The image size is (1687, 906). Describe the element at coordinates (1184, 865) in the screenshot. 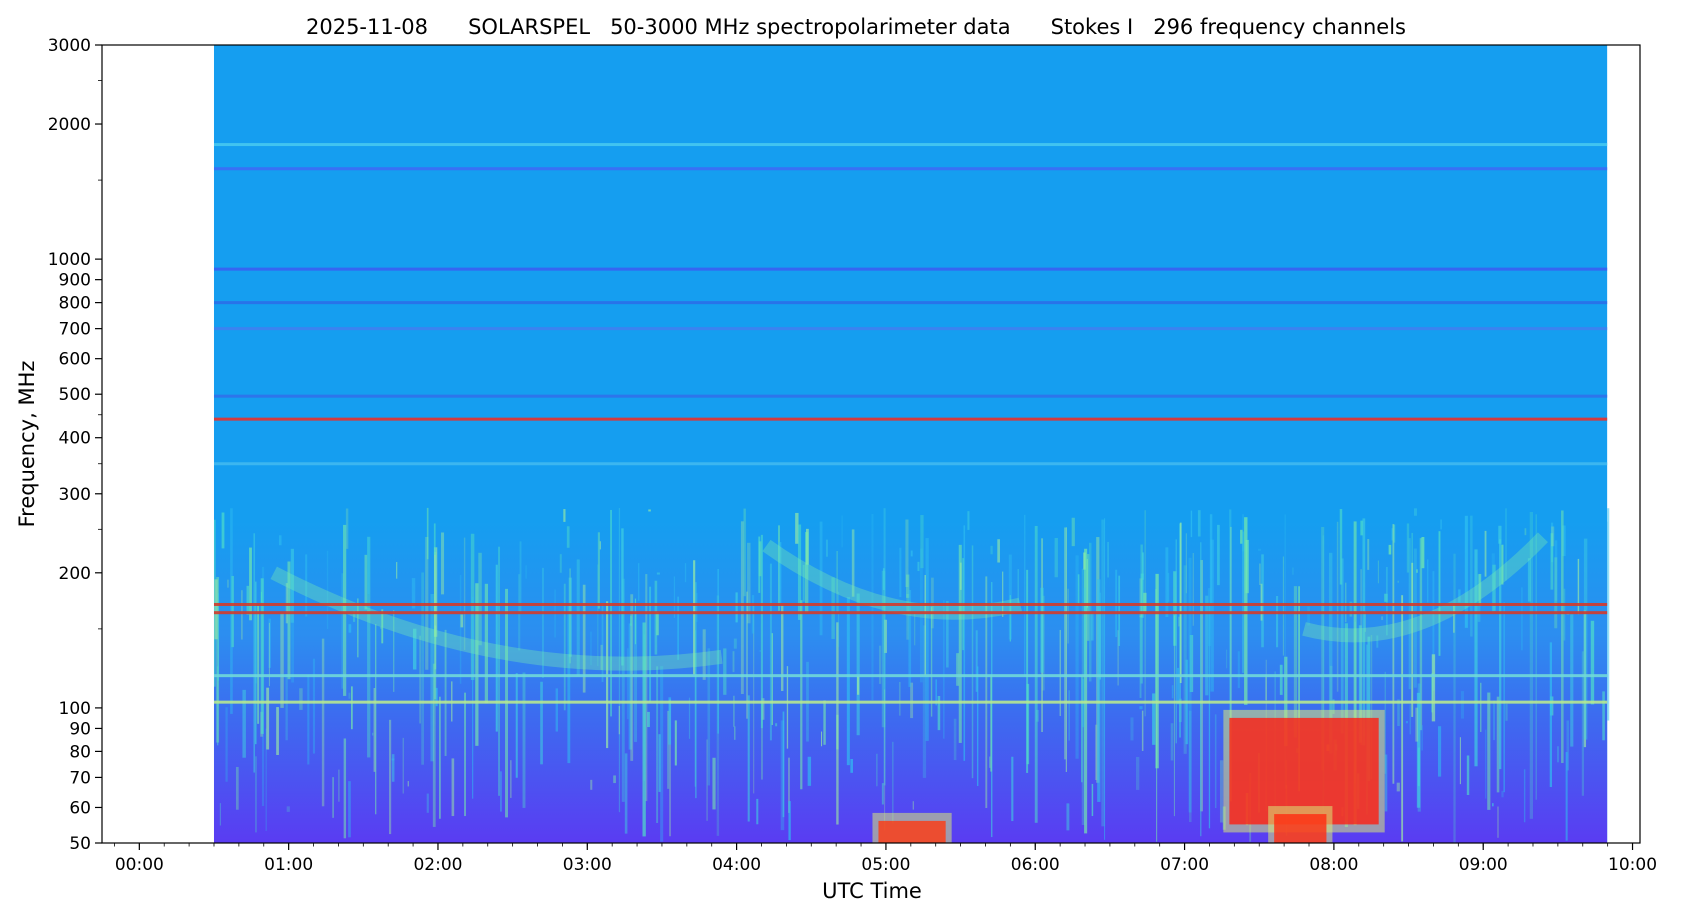

I see `x-tick-label: 07:00` at that location.